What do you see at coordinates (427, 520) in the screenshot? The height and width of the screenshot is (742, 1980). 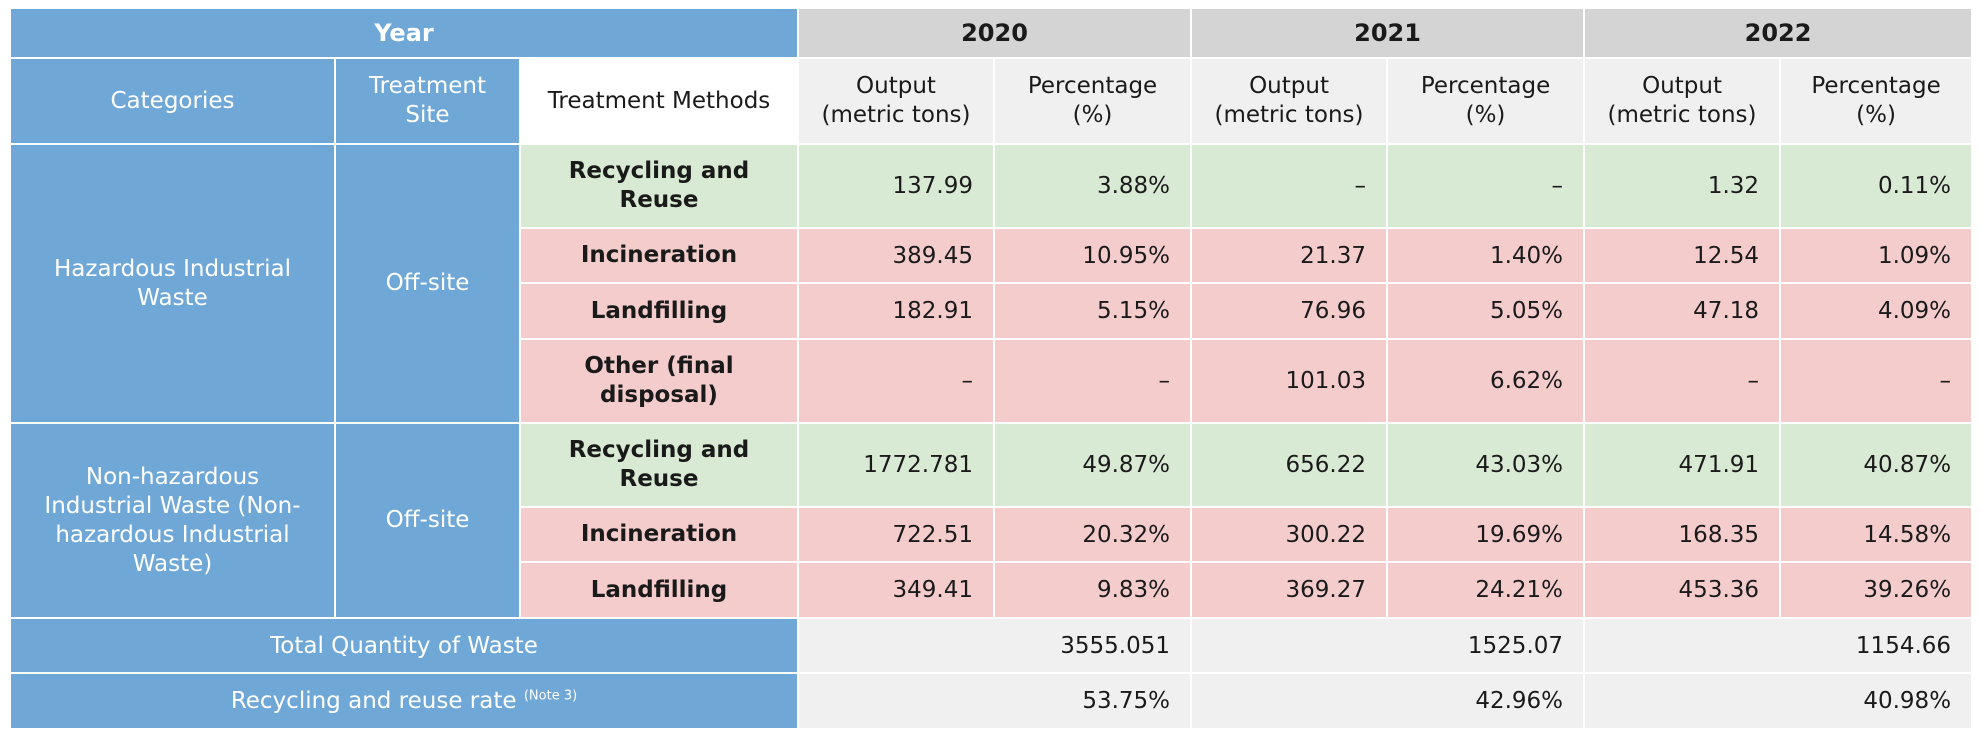 I see `nonhazardous-site: Off-site` at bounding box center [427, 520].